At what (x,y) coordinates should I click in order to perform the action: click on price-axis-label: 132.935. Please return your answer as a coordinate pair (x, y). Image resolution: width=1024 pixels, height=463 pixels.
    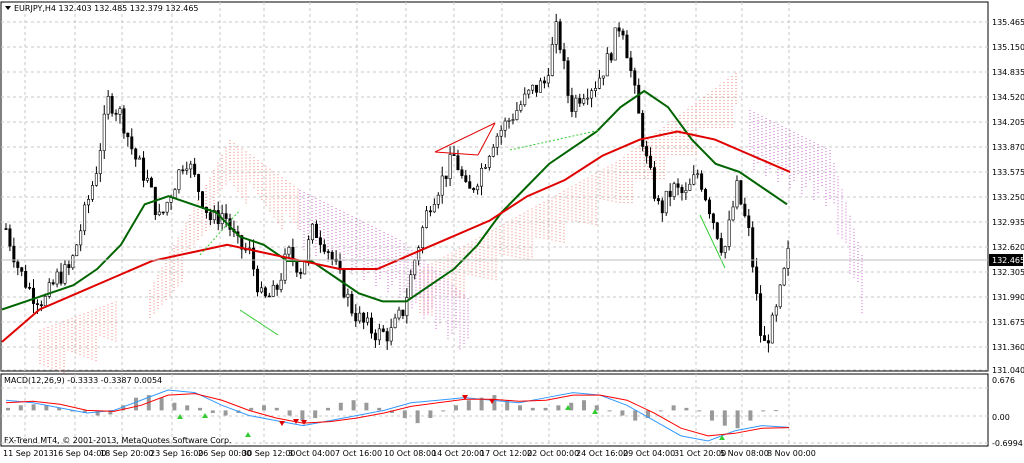
    Looking at the image, I should click on (1008, 222).